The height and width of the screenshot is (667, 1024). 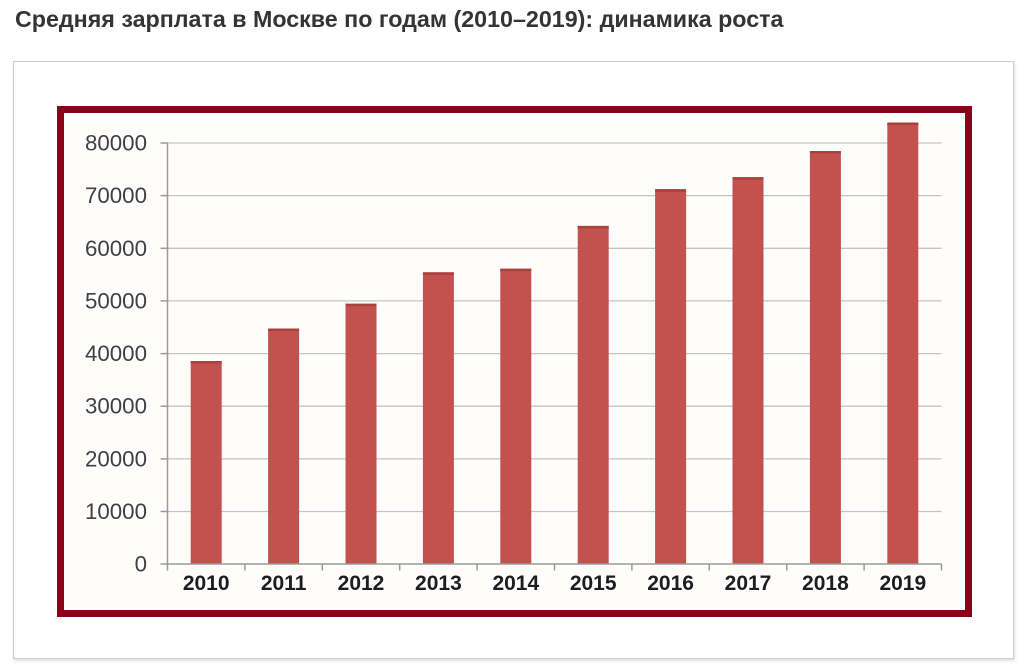 What do you see at coordinates (116, 248) in the screenshot?
I see `svg-text: 60000` at bounding box center [116, 248].